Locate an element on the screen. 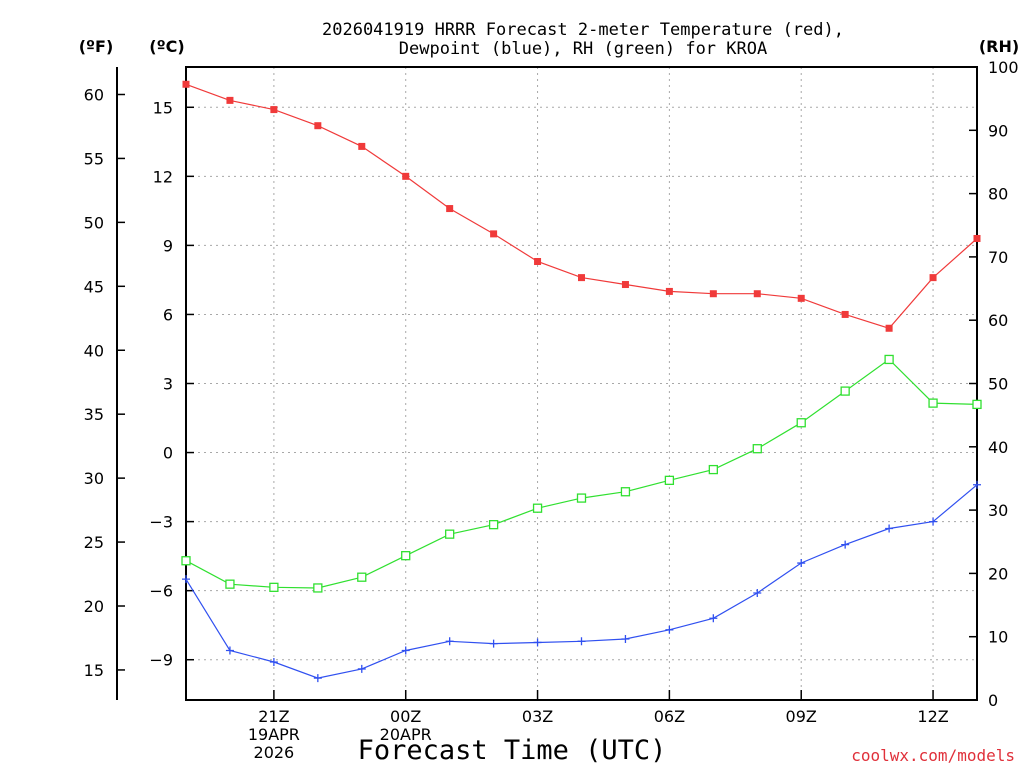 The height and width of the screenshot is (768, 1024). fahrenheit-tick-label: 40 is located at coordinates (94, 350).